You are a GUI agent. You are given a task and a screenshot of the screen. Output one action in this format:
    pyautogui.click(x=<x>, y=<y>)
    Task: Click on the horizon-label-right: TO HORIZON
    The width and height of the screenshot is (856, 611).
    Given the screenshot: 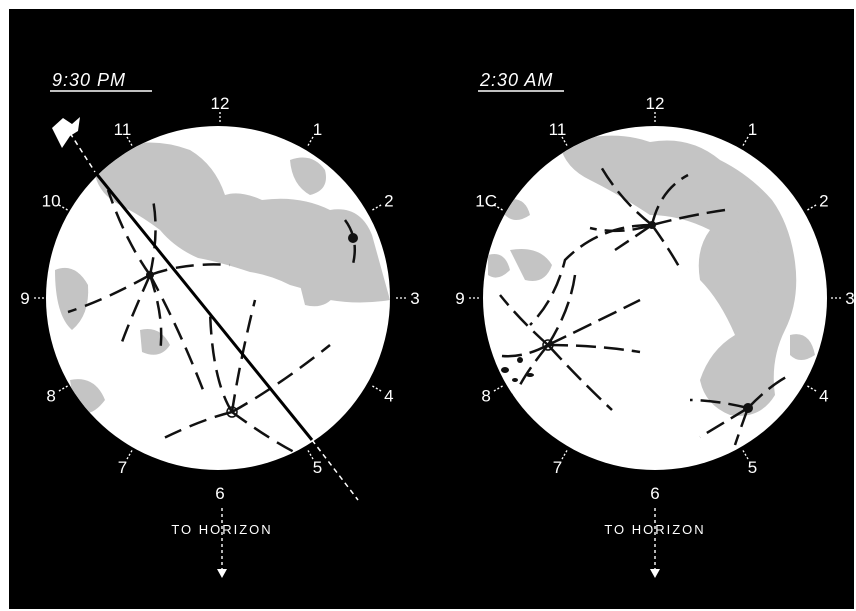 What is the action you would take?
    pyautogui.click(x=654, y=529)
    